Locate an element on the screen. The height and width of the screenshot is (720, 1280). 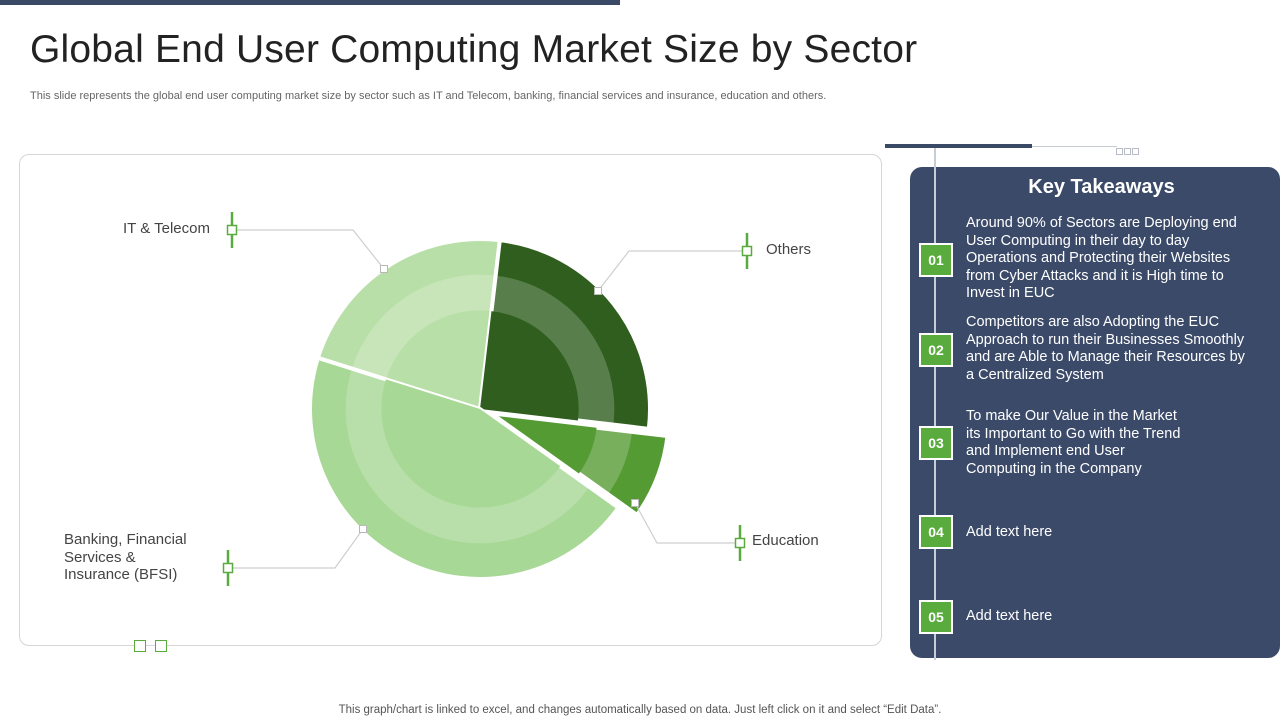
takeaways-decor-dots is located at coordinates (1128, 151).